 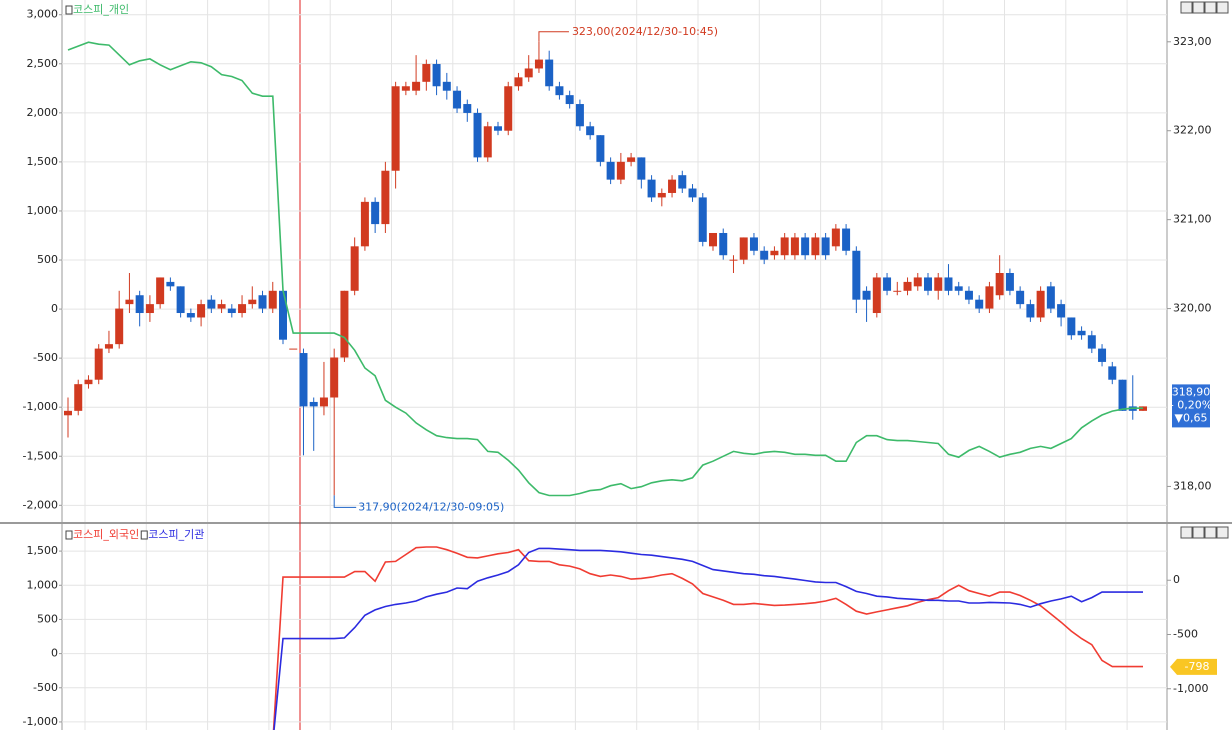 I want to click on y2-tick-label: 318,00, so click(x=1192, y=485).